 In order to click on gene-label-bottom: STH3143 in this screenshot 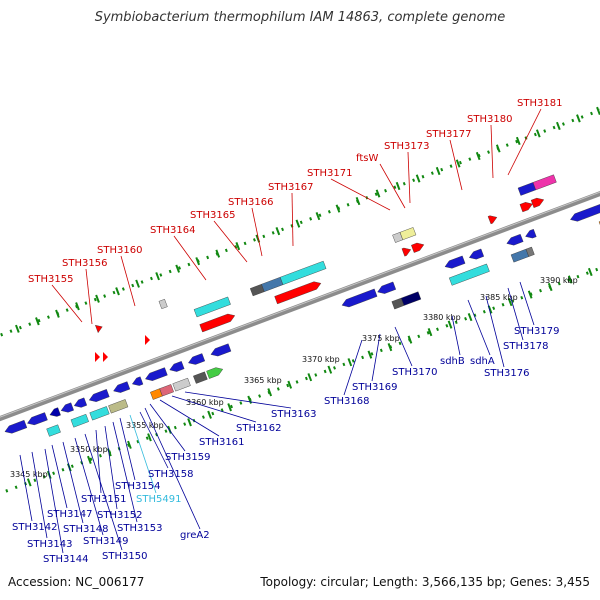, I will do `click(49, 544)`.